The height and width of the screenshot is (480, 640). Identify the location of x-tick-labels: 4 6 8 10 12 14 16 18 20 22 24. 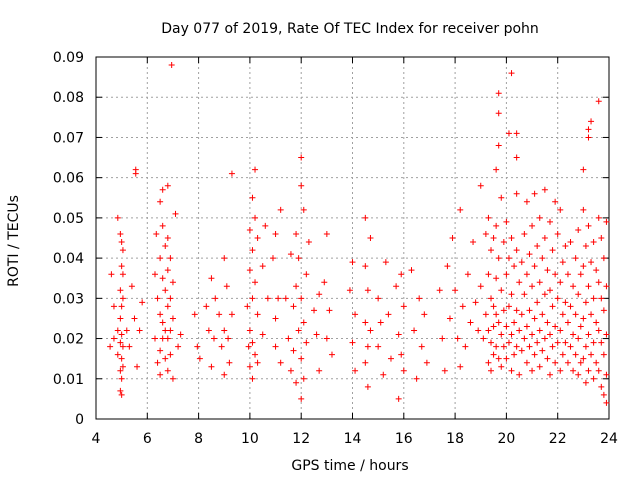
(355, 439).